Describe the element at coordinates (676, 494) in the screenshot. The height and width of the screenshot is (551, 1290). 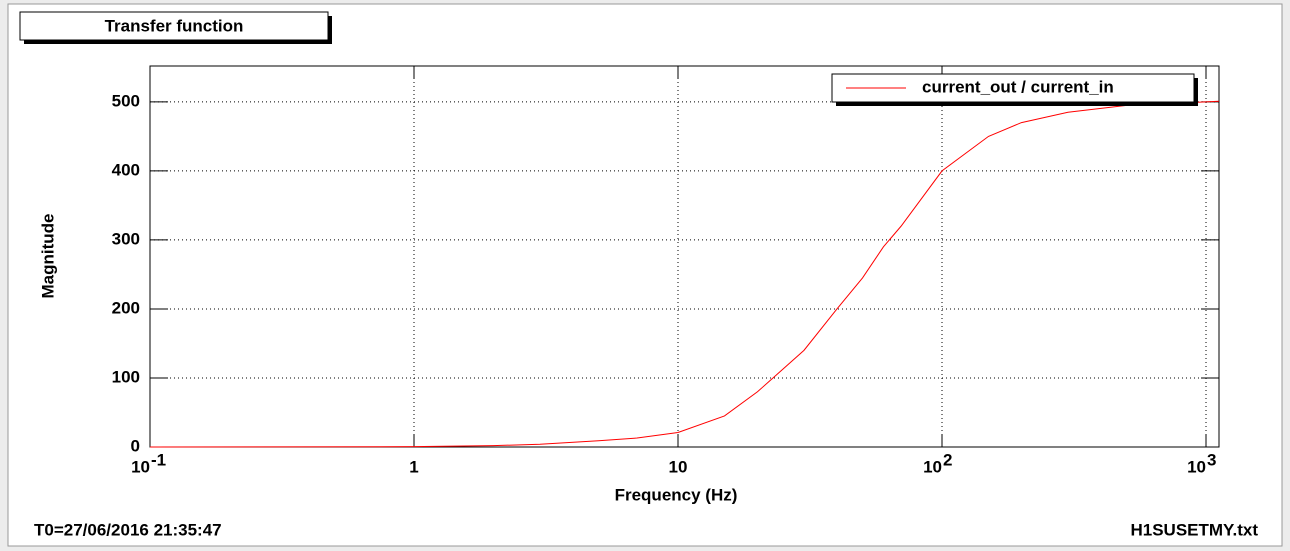
I see `x-axis-label: Frequency (Hz)` at that location.